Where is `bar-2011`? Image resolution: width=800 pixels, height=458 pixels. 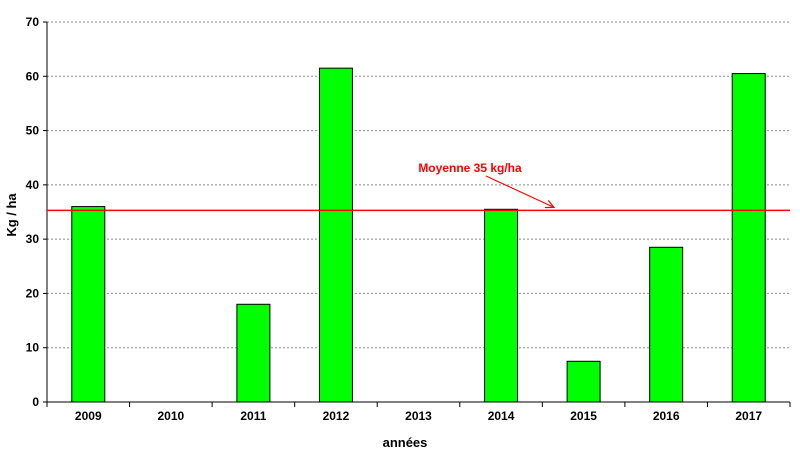
bar-2011 is located at coordinates (253, 353).